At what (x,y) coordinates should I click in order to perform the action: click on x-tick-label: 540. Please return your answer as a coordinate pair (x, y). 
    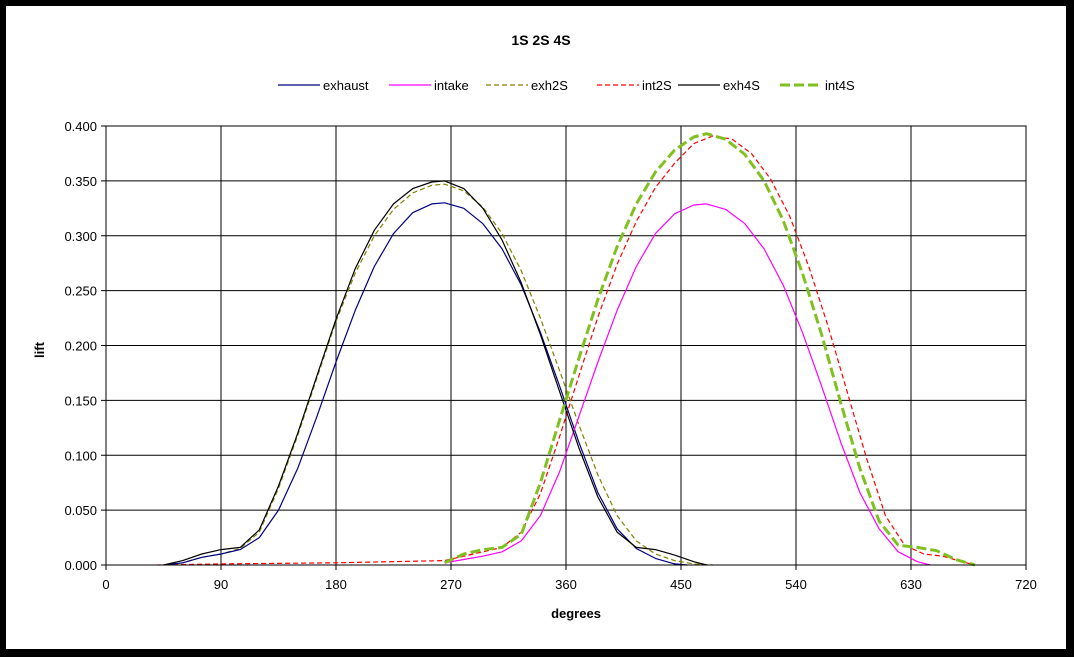
    Looking at the image, I should click on (796, 584).